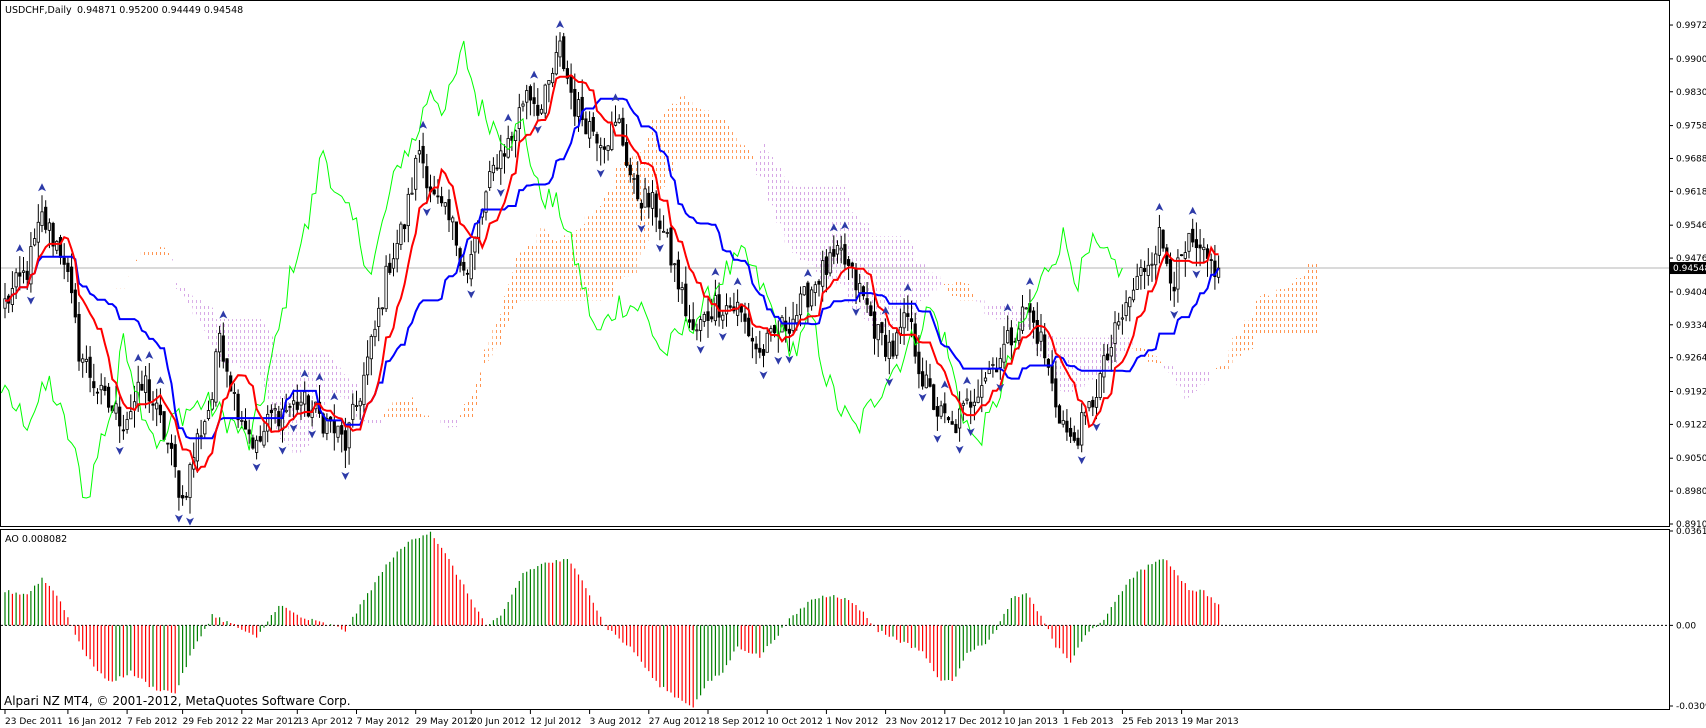 The width and height of the screenshot is (1706, 728). What do you see at coordinates (1088, 722) in the screenshot?
I see `time-tick-label: 1 Feb 2013` at bounding box center [1088, 722].